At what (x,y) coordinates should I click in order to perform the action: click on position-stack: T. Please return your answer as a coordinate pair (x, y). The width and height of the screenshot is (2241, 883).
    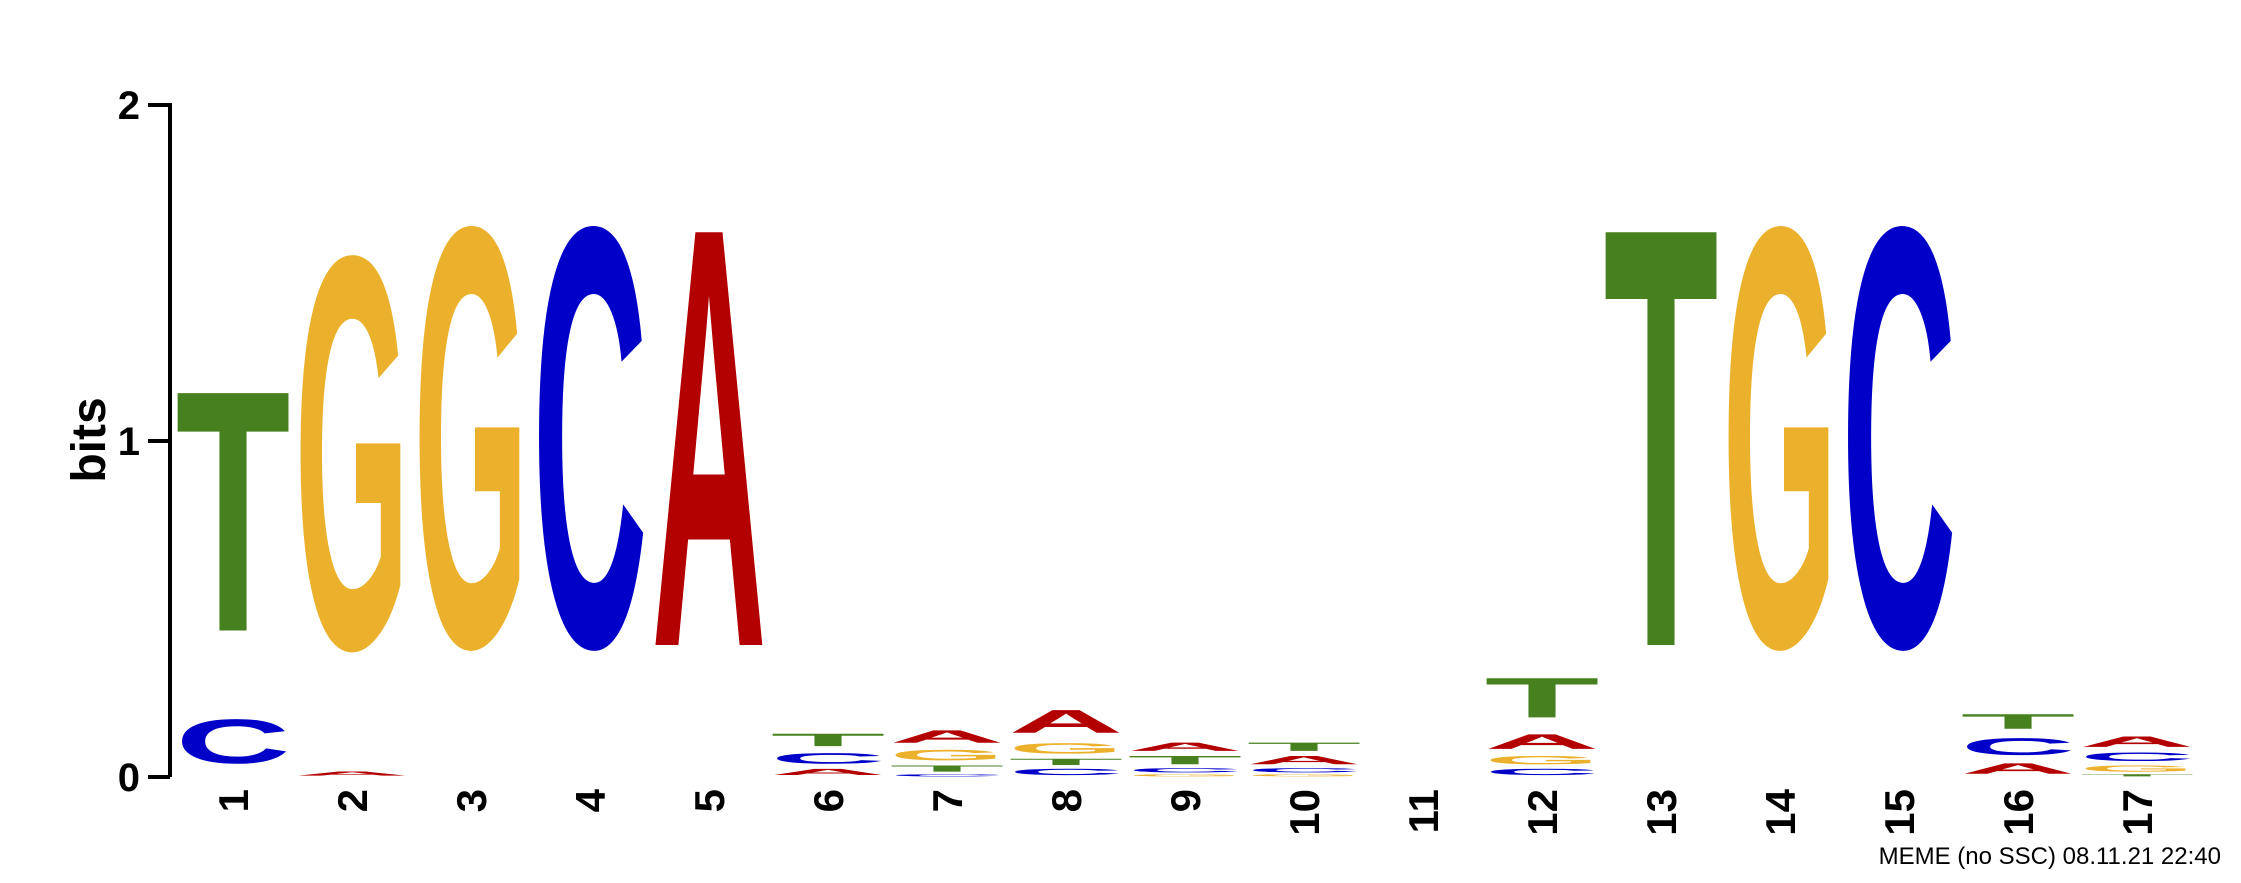
    Looking at the image, I should click on (1661, 438).